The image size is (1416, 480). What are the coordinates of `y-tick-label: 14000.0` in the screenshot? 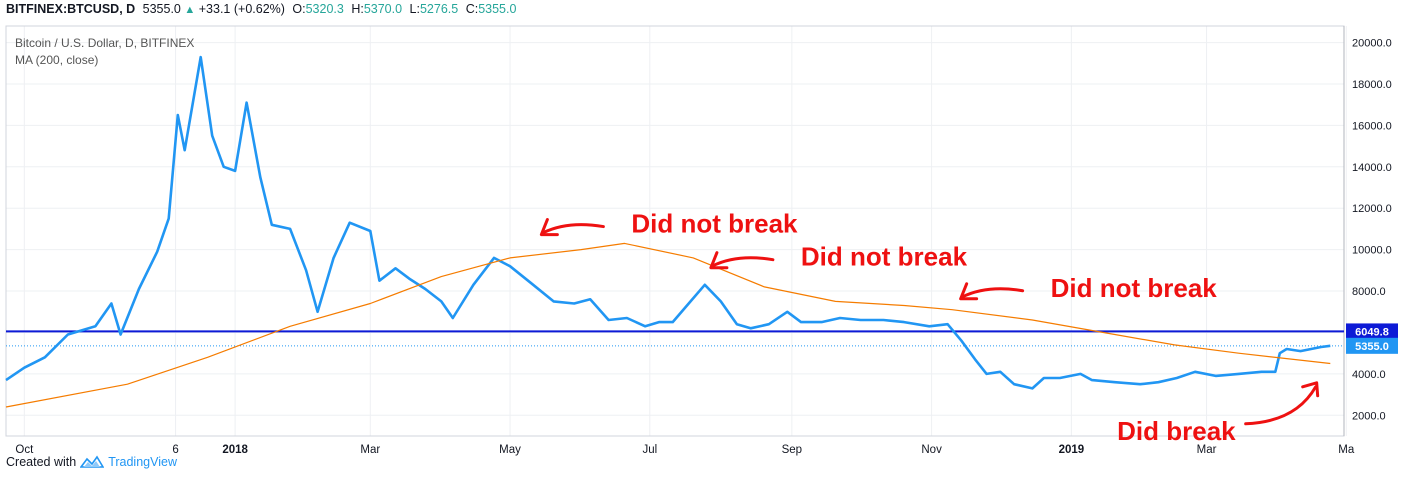 It's located at (1372, 168).